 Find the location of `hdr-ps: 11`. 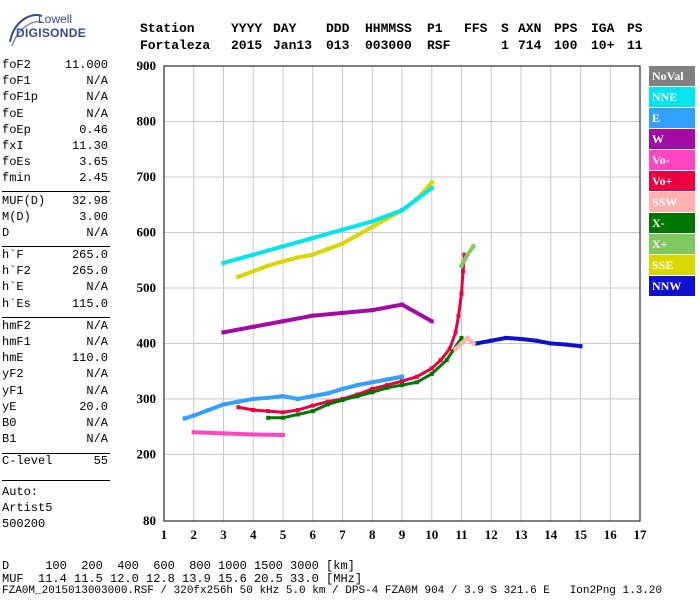

hdr-ps: 11 is located at coordinates (635, 45).